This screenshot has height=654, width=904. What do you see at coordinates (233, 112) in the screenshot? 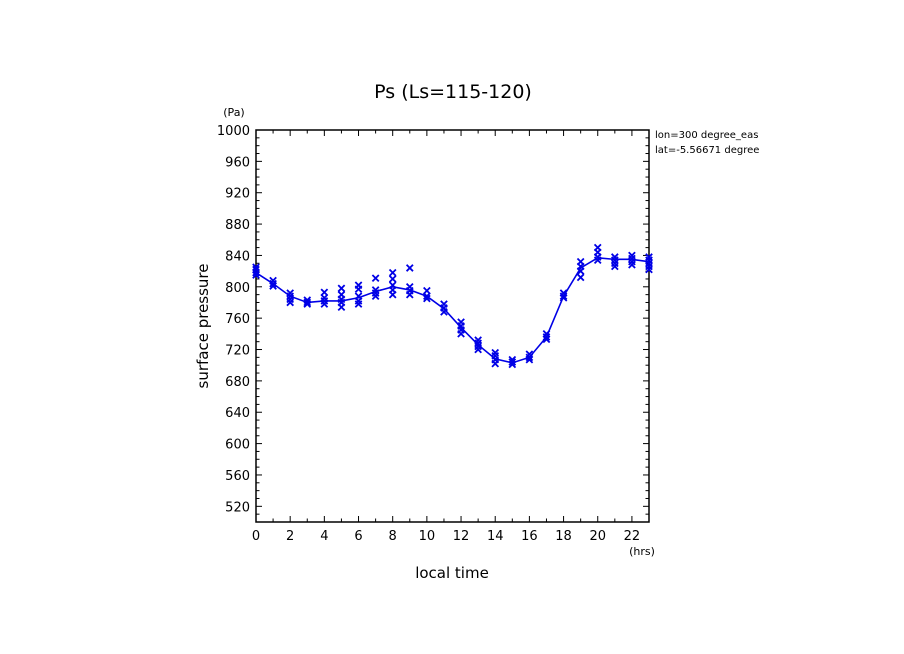
I see `y-axis-unit: (Pa)` at bounding box center [233, 112].